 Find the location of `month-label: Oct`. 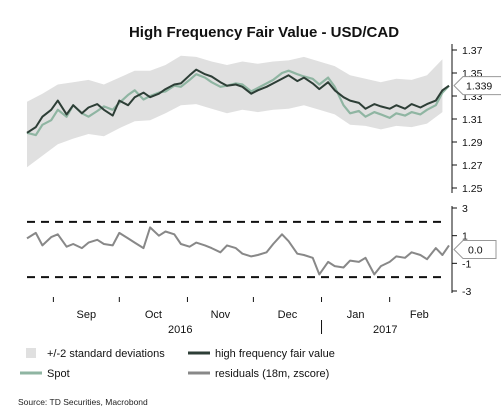

month-label: Oct is located at coordinates (153, 315).